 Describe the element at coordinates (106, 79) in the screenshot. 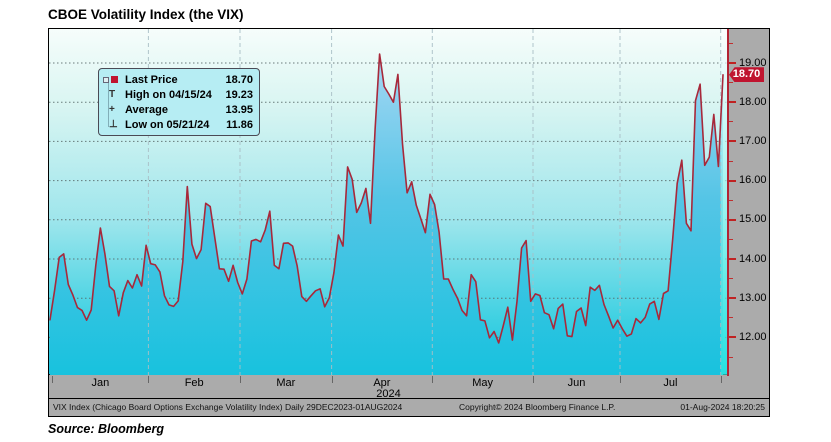

I see `legend-collapse-icon` at that location.